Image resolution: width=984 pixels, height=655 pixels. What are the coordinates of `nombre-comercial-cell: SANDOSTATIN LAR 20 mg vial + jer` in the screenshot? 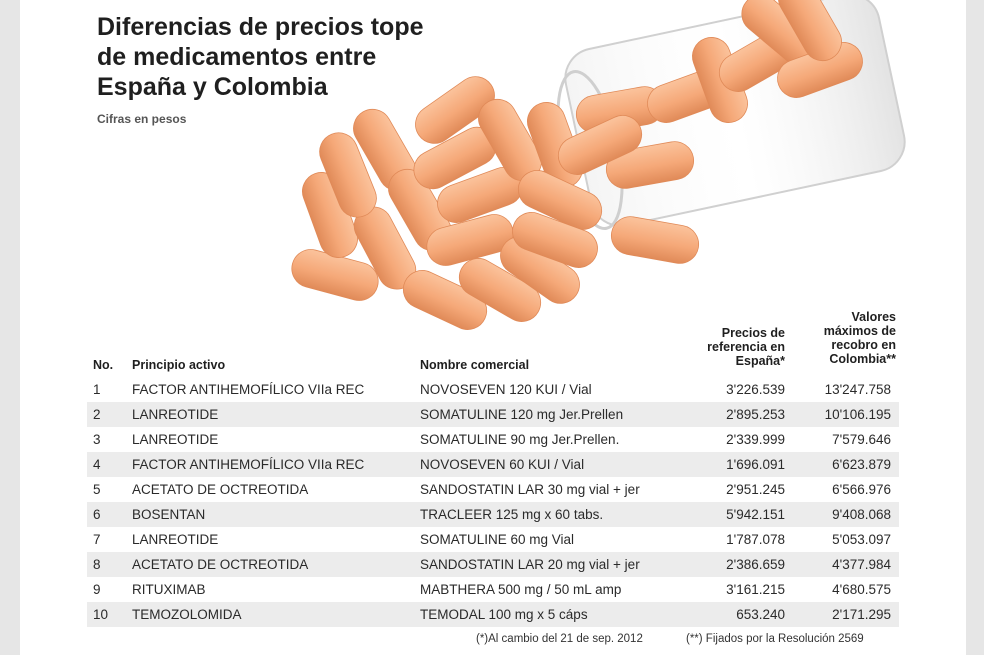 It's located at (530, 564).